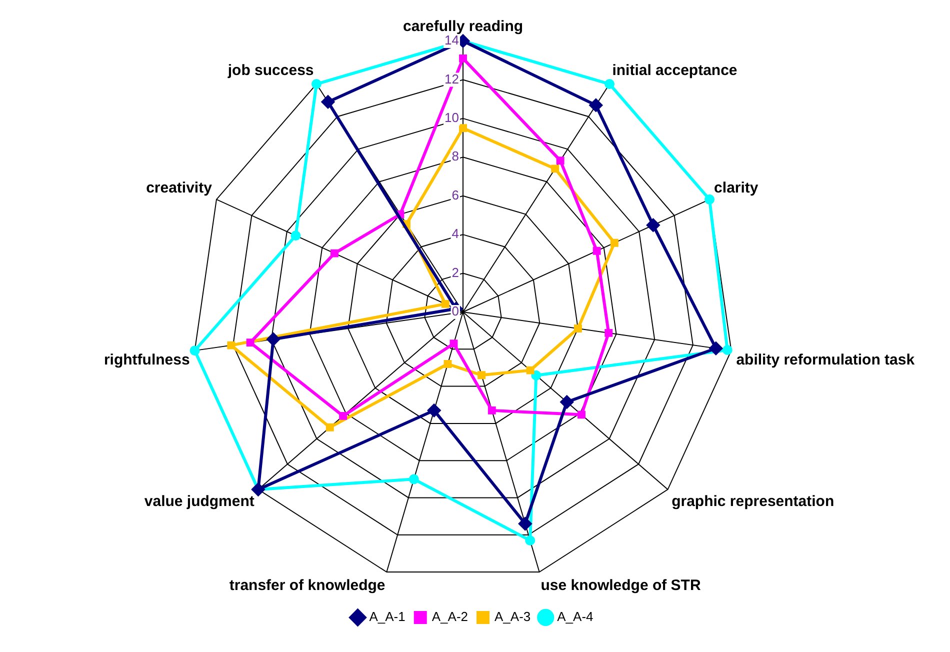 The height and width of the screenshot is (652, 950). Describe the element at coordinates (512, 616) in the screenshot. I see `legend-label: A_A-3` at that location.